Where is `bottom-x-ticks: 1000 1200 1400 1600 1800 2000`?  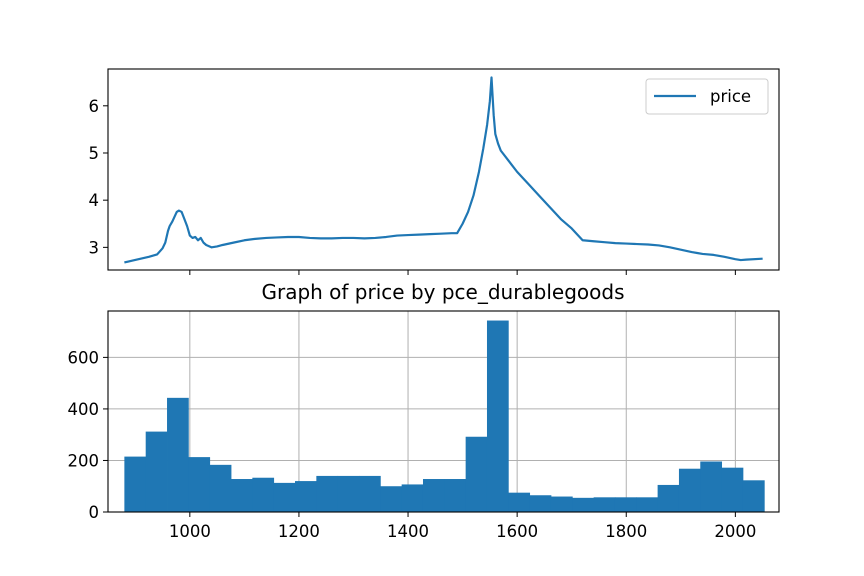
bottom-x-ticks: 1000 1200 1400 1600 1800 2000 is located at coordinates (462, 526).